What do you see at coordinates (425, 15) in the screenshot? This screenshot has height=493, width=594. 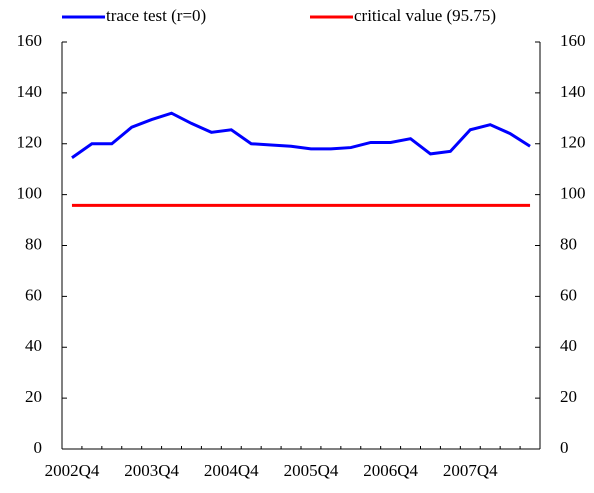 I see `legend-label: critical value (95.75)` at bounding box center [425, 15].